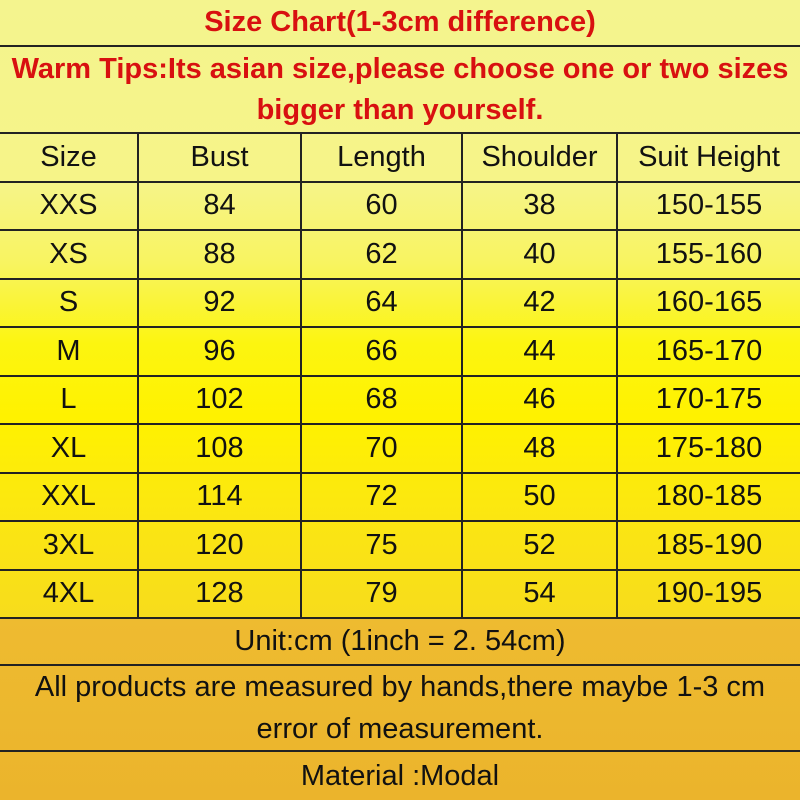 The height and width of the screenshot is (800, 800). I want to click on table-row: XXS 84 60 38 150-155, so click(400, 206).